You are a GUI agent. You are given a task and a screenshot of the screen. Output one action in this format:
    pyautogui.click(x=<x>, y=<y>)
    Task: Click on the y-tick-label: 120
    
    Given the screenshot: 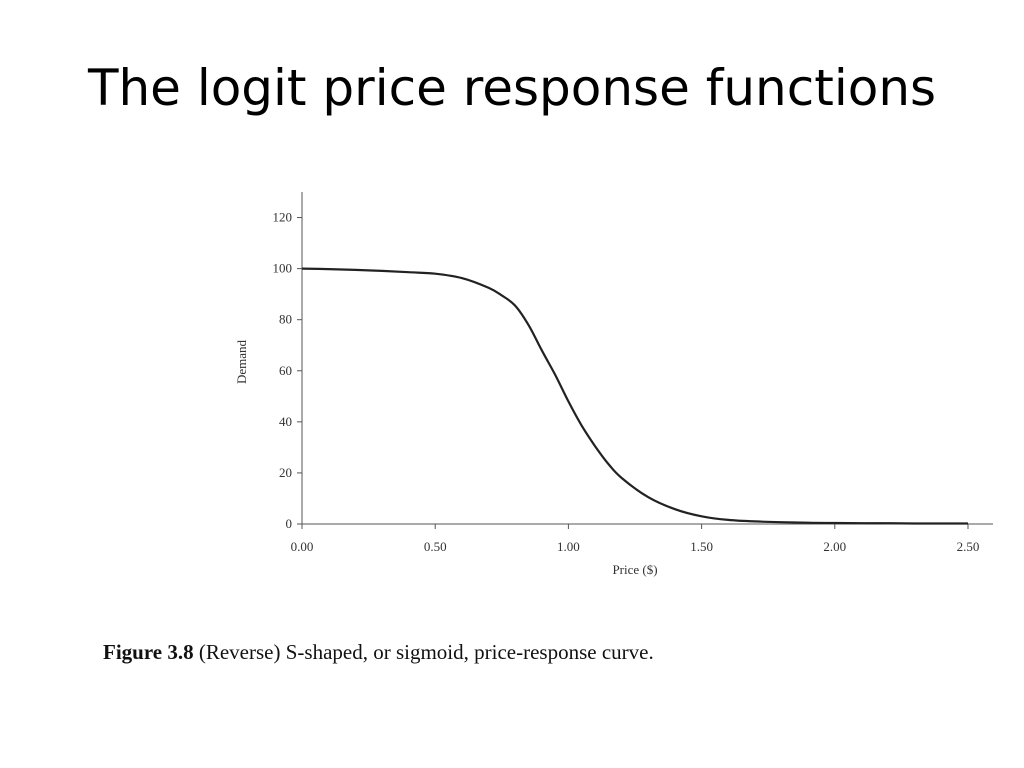 What is the action you would take?
    pyautogui.click(x=283, y=217)
    